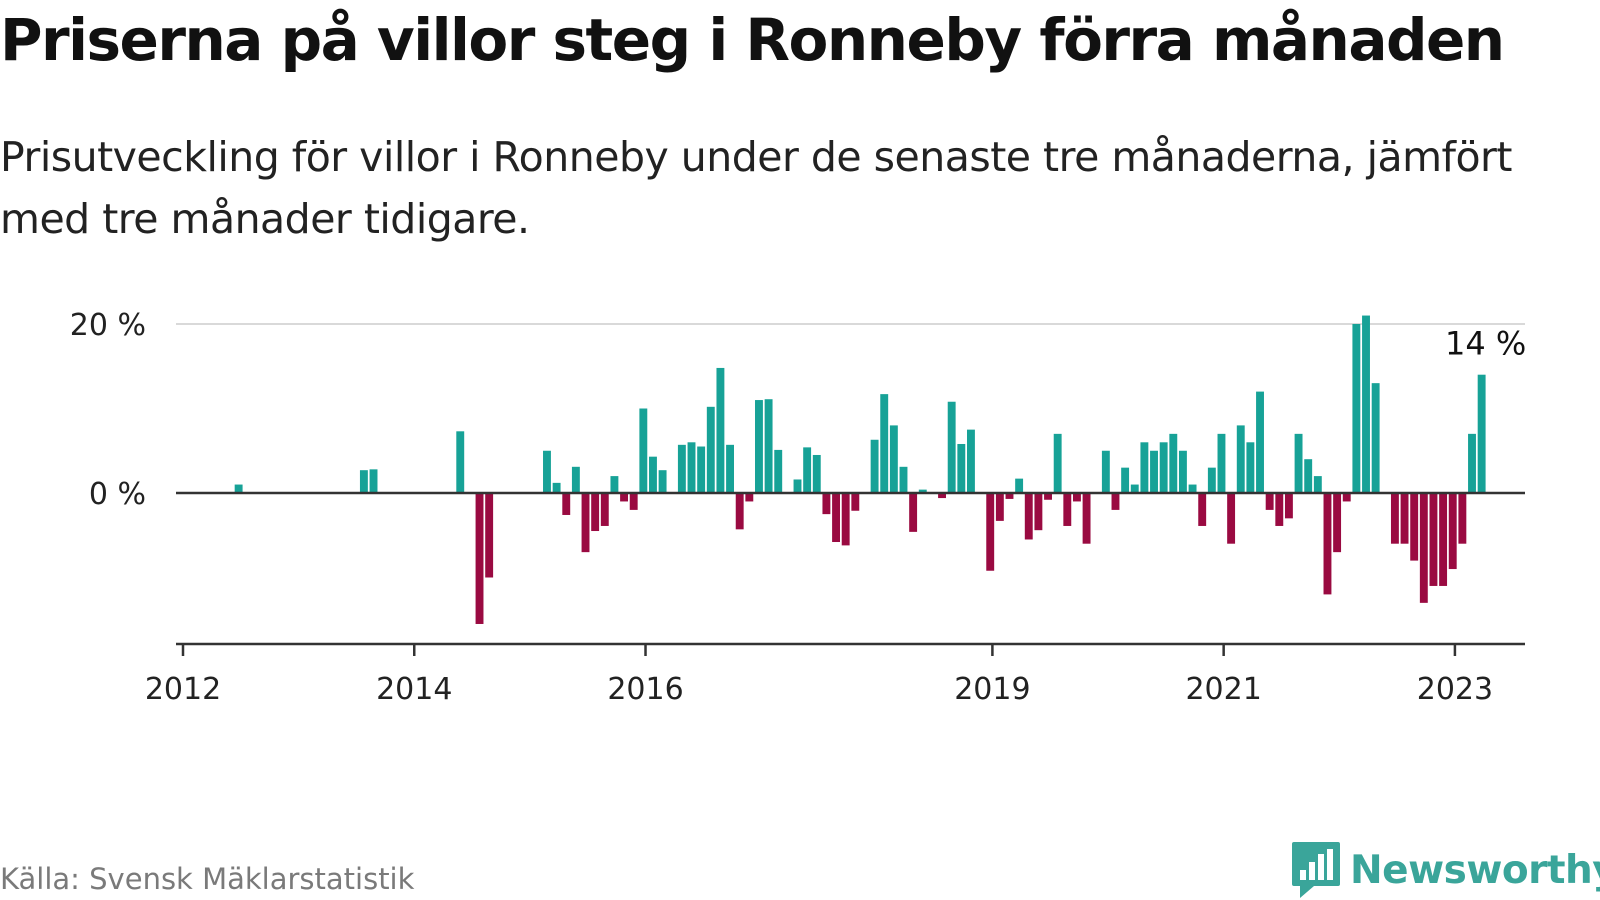 This screenshot has height=900, width=1600. Describe the element at coordinates (1475, 870) in the screenshot. I see `brand-name: Newsworthy` at that location.